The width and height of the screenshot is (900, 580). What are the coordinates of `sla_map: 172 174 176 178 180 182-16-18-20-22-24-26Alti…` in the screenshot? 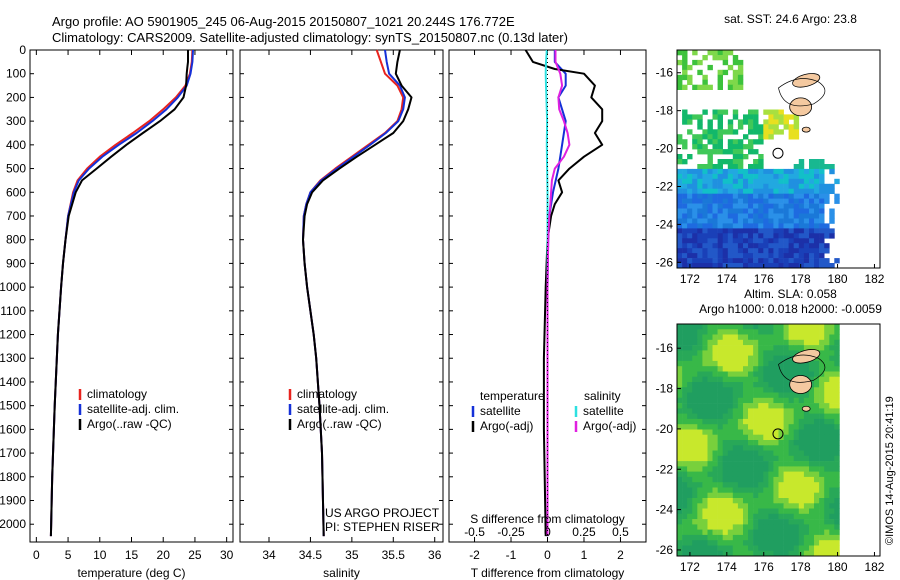 It's located at (770, 430).